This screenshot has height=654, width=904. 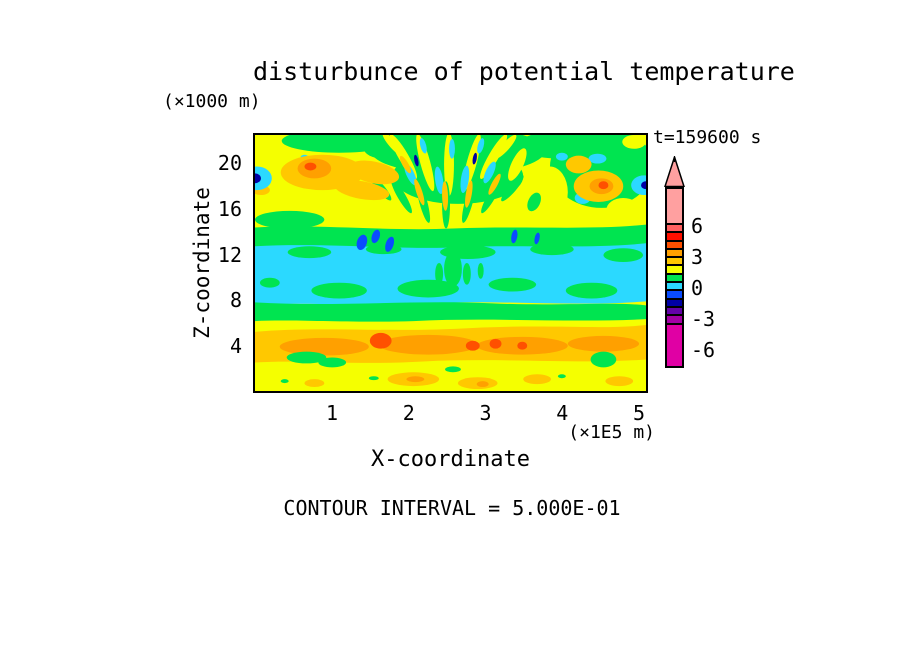 What do you see at coordinates (450, 312) in the screenshot?
I see `contour-green-band-lower` at bounding box center [450, 312].